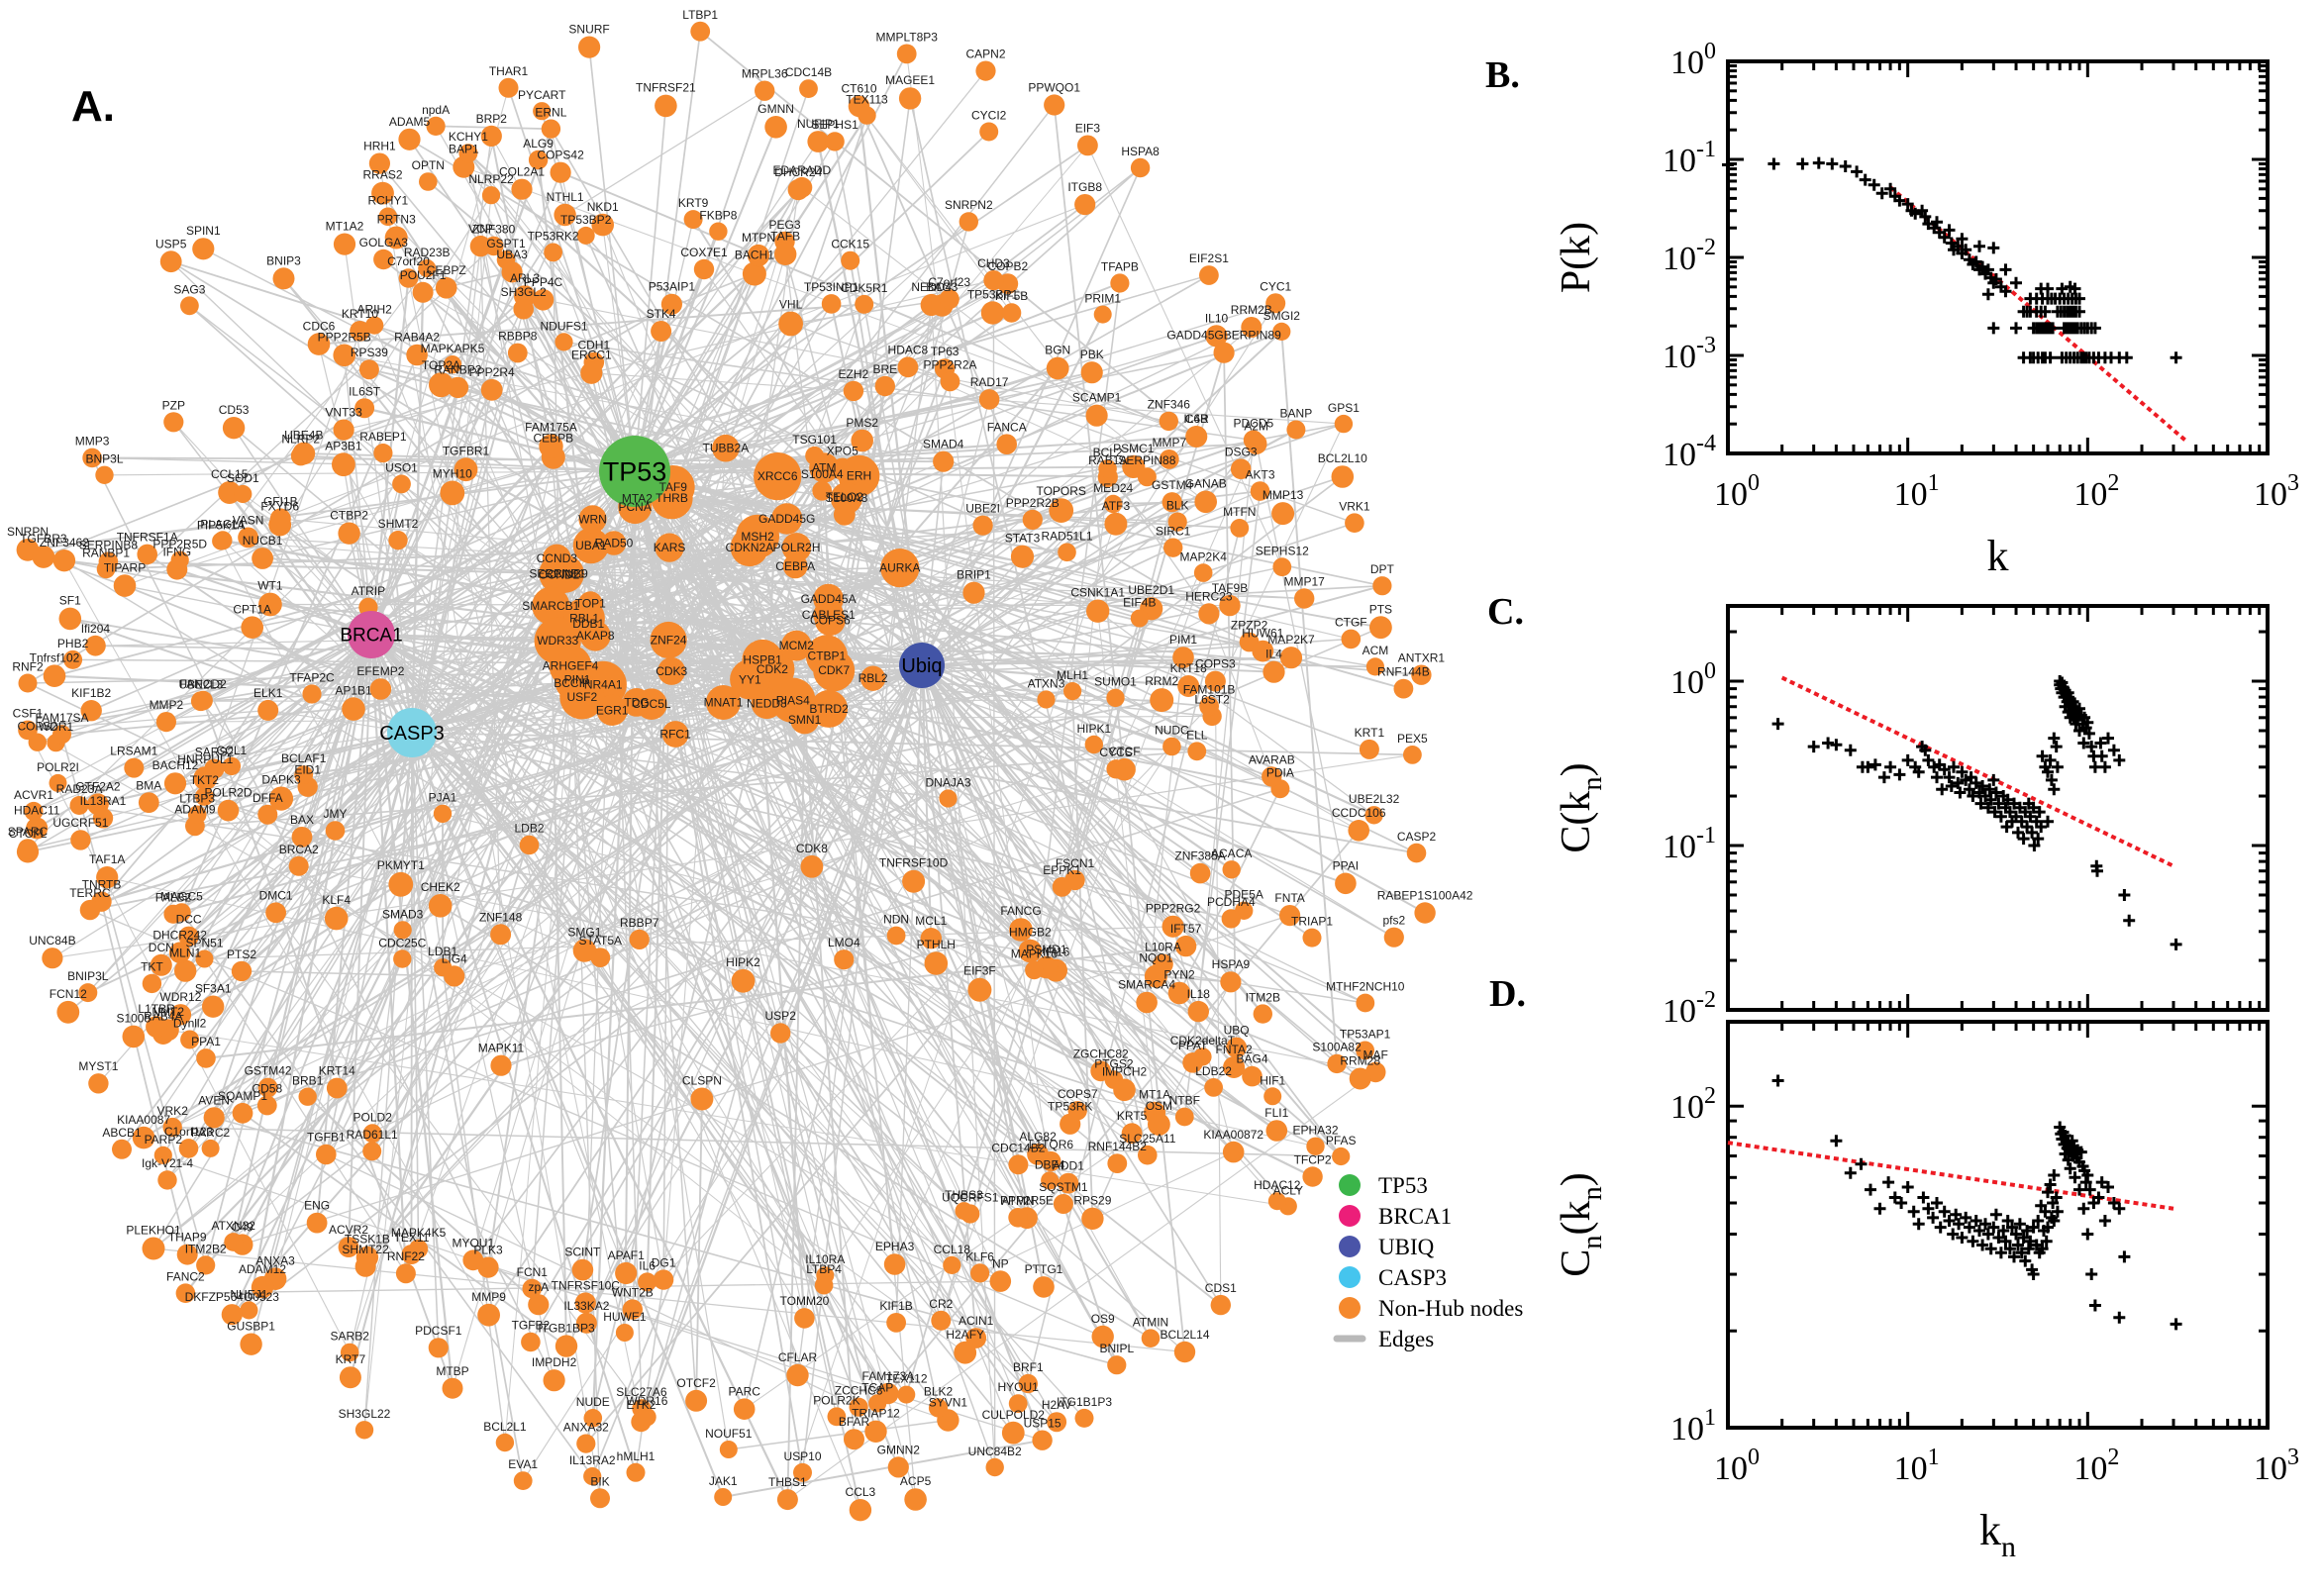  I want to click on network-node-label: HRH1, so click(379, 146).